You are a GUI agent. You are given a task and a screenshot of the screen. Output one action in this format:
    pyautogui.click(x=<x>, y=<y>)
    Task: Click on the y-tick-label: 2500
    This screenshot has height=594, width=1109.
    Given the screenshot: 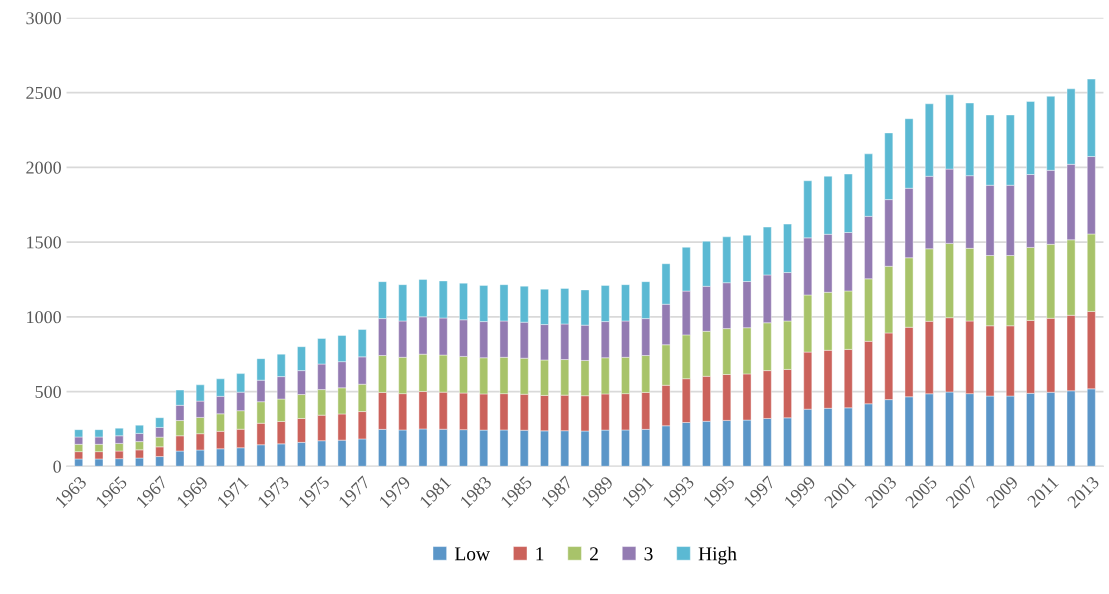 What is the action you would take?
    pyautogui.click(x=43, y=93)
    